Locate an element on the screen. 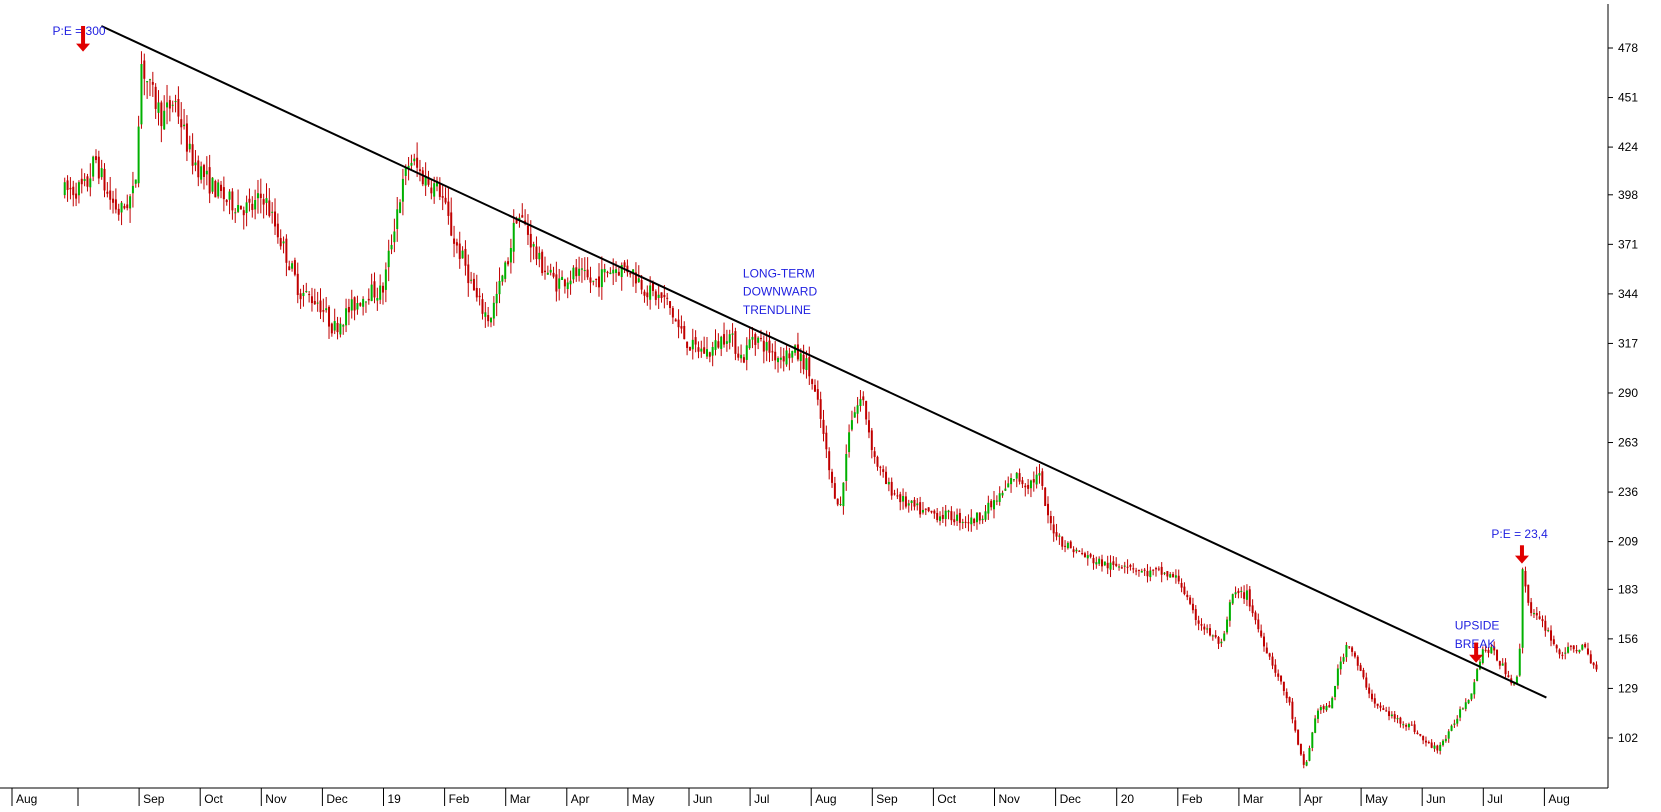 This screenshot has height=812, width=1661. y-tick-label: 263 is located at coordinates (1628, 443).